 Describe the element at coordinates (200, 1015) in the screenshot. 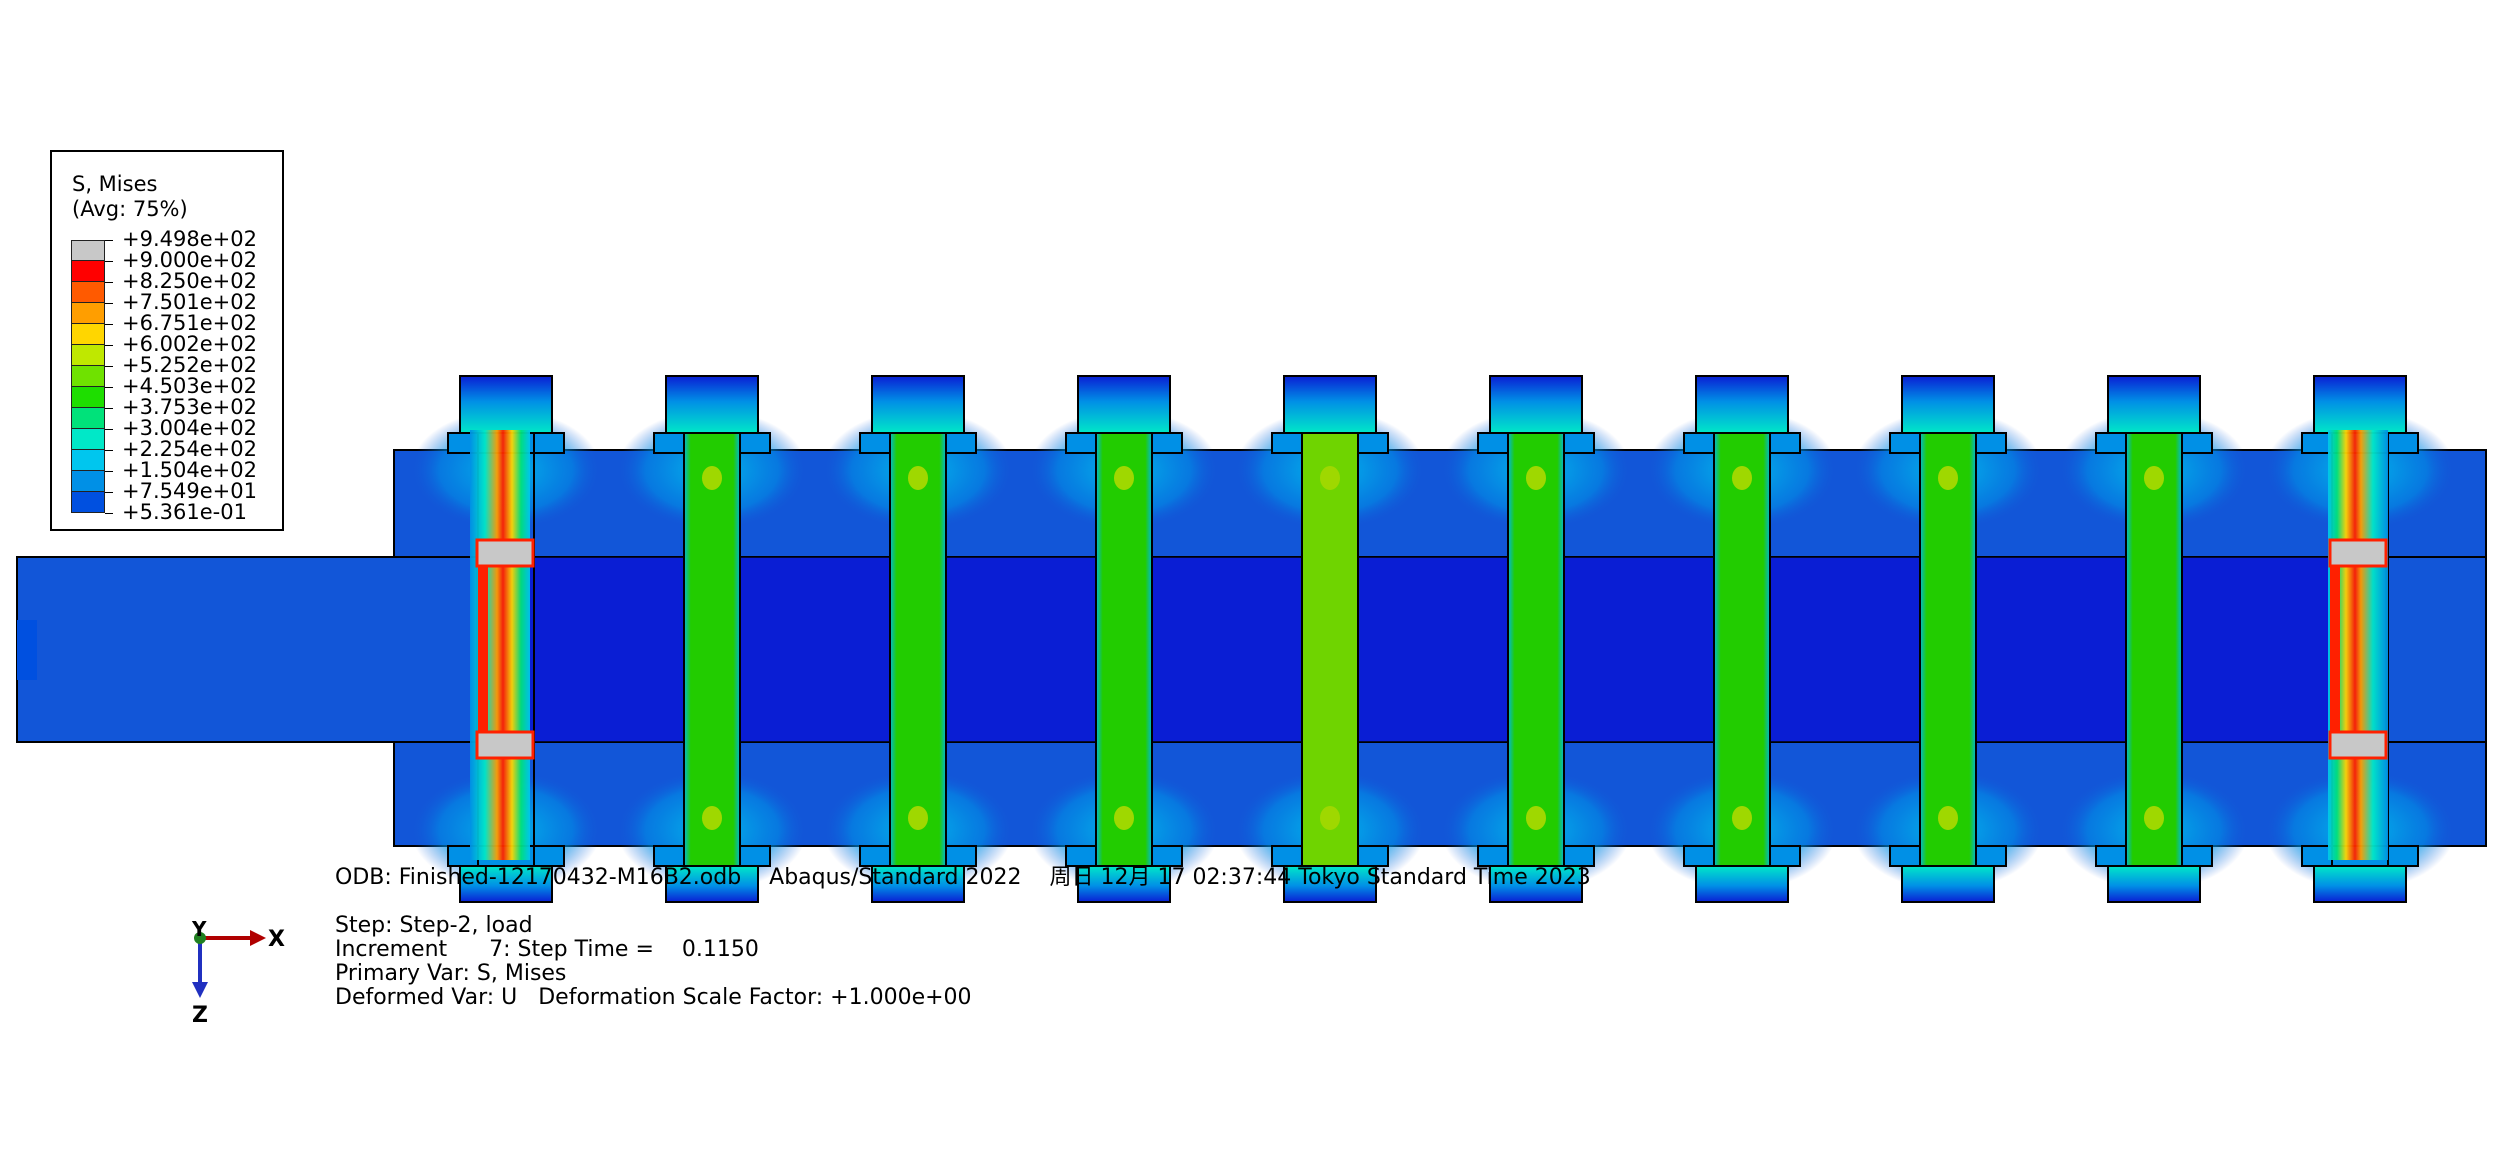

I see `triad-z-label: Z` at that location.